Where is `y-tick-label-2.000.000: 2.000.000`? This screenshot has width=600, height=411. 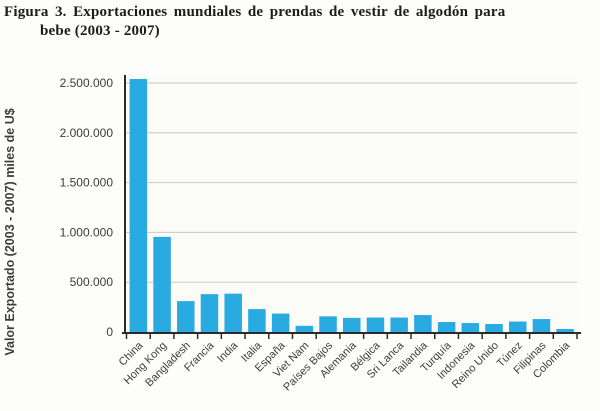 y-tick-label-2.000.000: 2.000.000 is located at coordinates (87, 133).